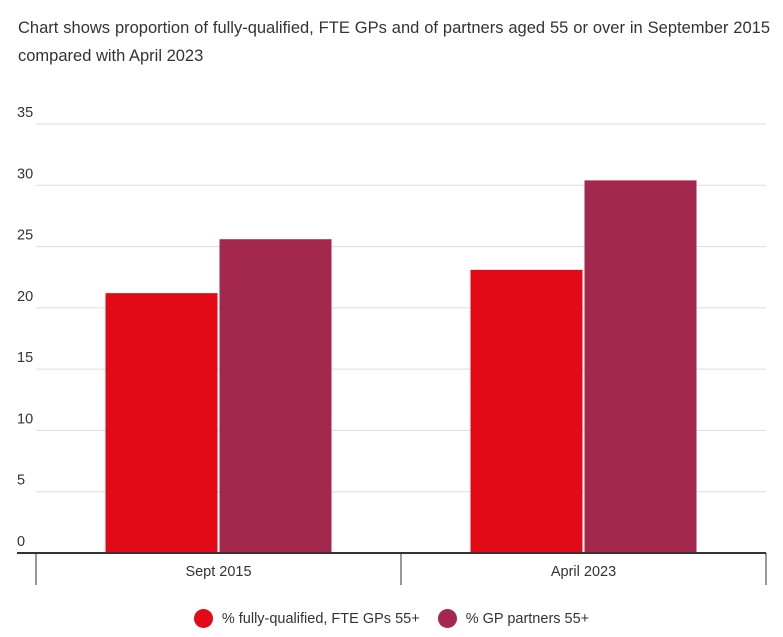 The image size is (783, 637). What do you see at coordinates (25, 236) in the screenshot?
I see `y-tick-label: 25` at bounding box center [25, 236].